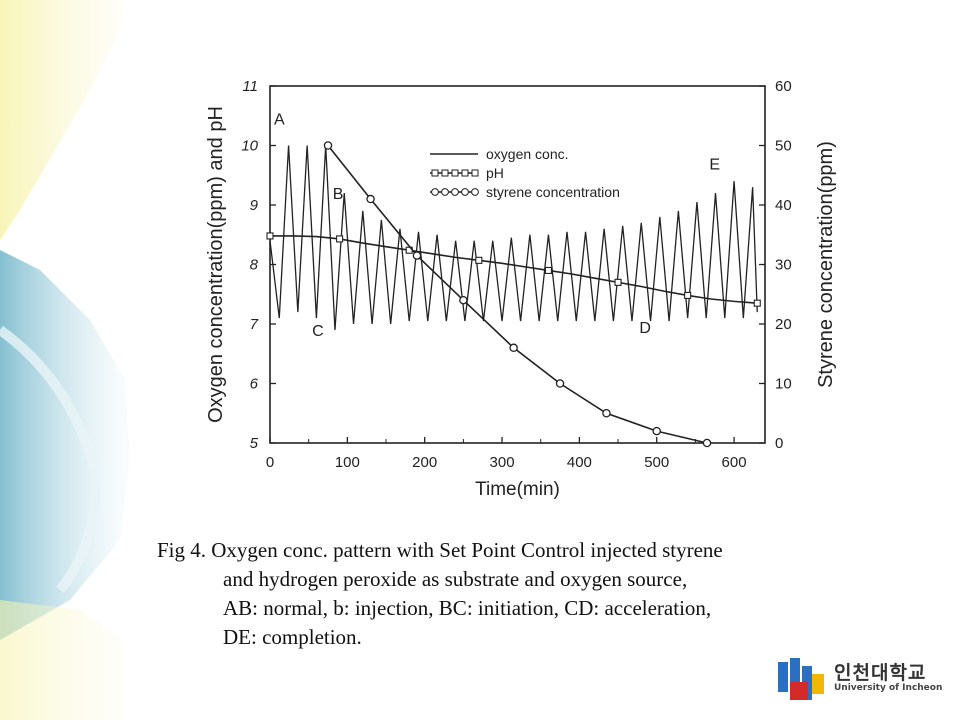 Image resolution: width=960 pixels, height=720 pixels. I want to click on x-tick-label: 400, so click(579, 462).